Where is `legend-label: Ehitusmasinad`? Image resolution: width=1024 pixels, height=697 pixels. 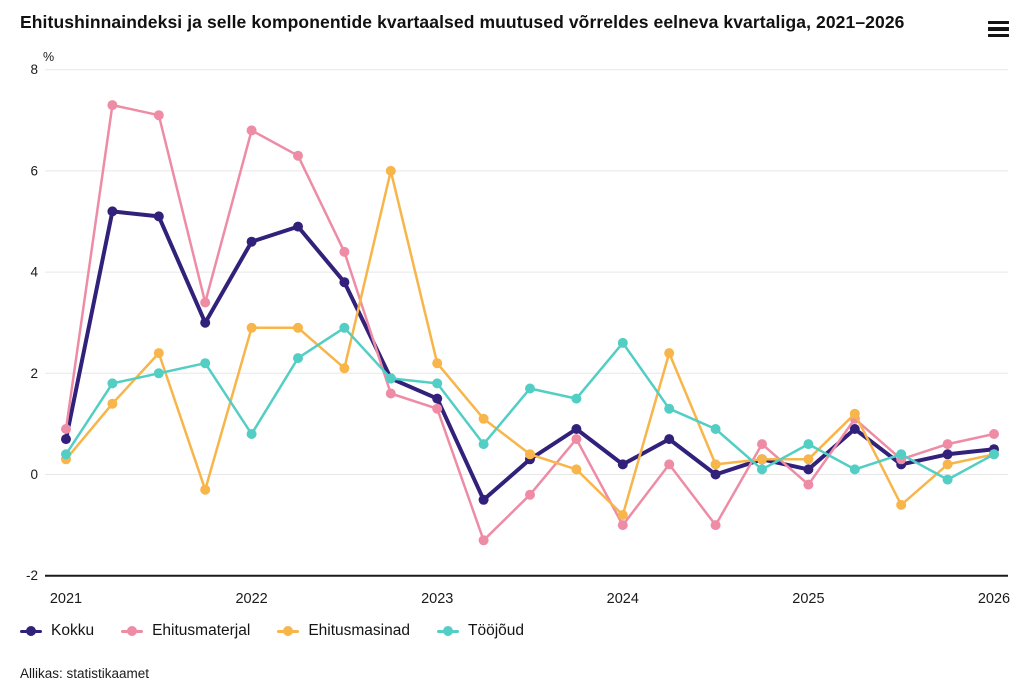 legend-label: Ehitusmasinad is located at coordinates (359, 630).